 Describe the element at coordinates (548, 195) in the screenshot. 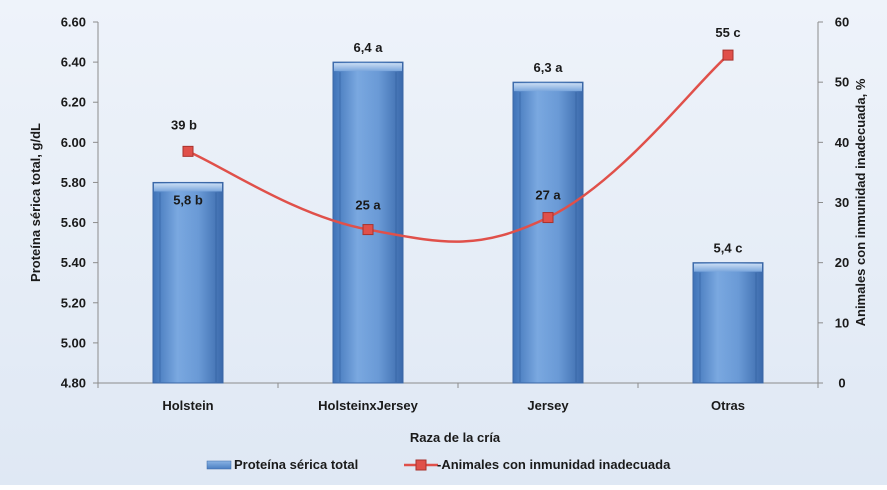

I see `line-data-label: 27 a` at that location.